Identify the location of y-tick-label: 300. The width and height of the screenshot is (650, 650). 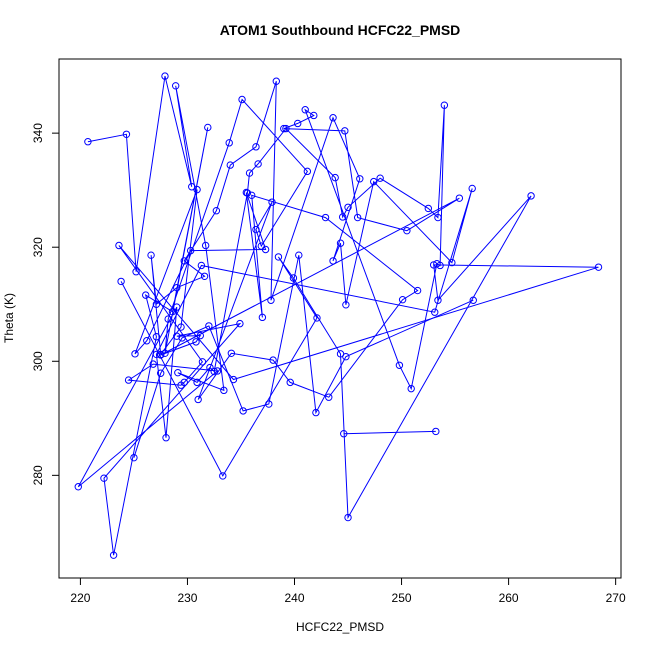
(38, 361).